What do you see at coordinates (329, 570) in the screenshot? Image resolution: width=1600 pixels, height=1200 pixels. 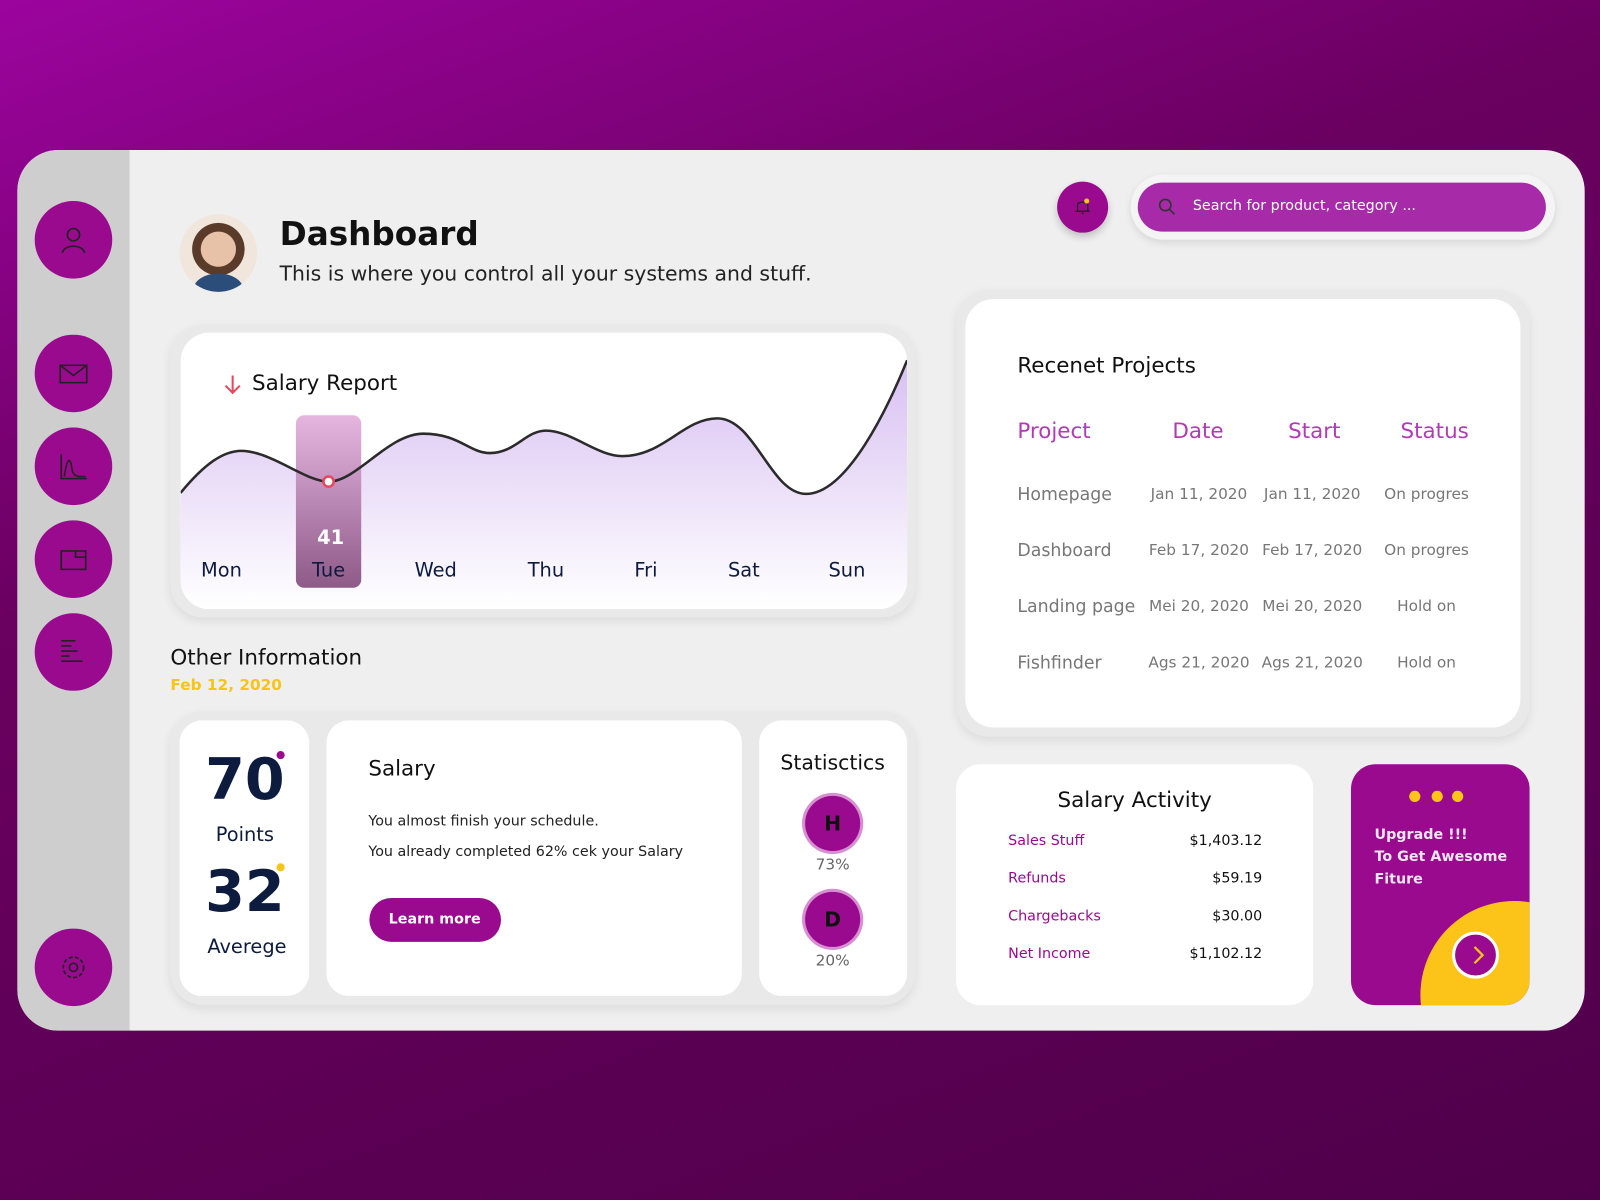 I see `day-label: Tue` at bounding box center [329, 570].